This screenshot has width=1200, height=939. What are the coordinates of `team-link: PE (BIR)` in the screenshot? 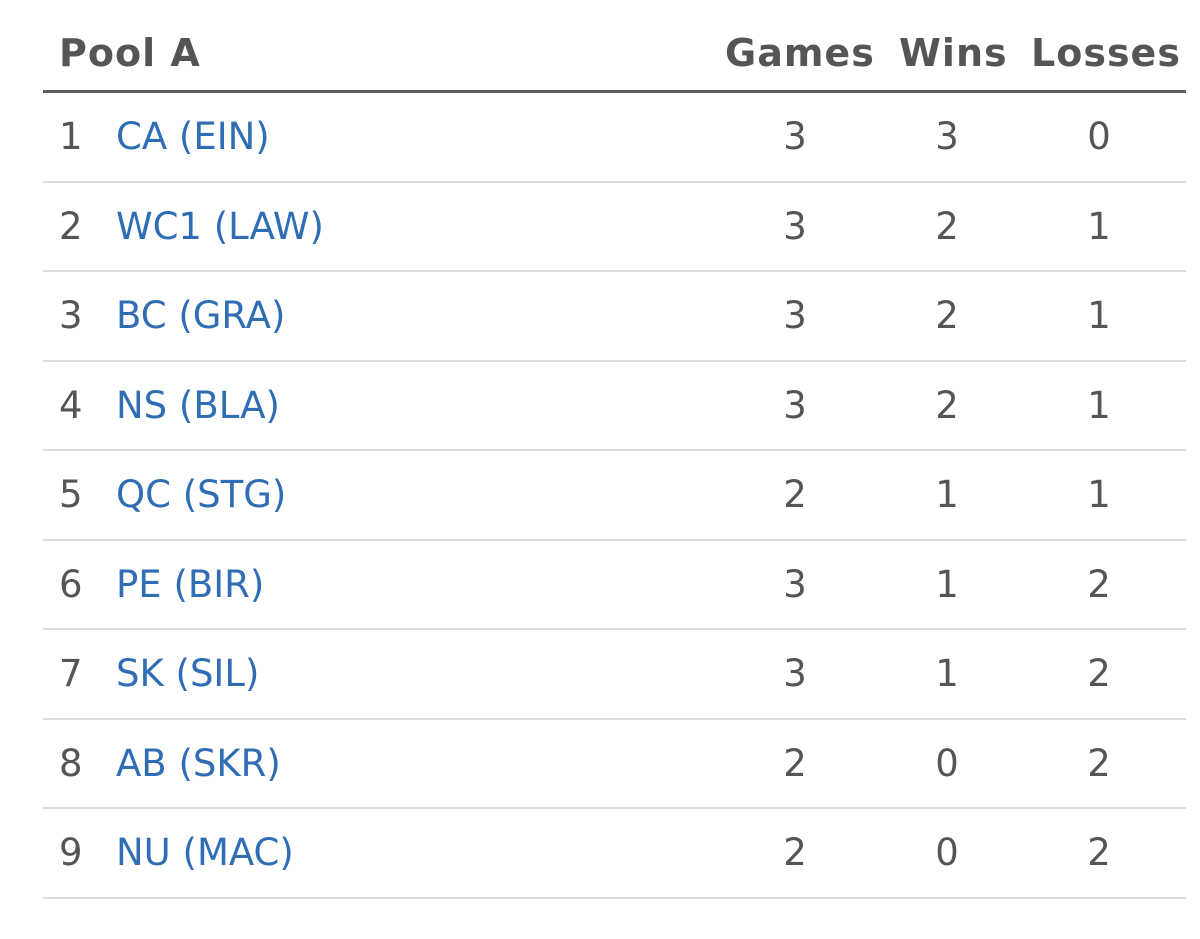 It's located at (190, 584).